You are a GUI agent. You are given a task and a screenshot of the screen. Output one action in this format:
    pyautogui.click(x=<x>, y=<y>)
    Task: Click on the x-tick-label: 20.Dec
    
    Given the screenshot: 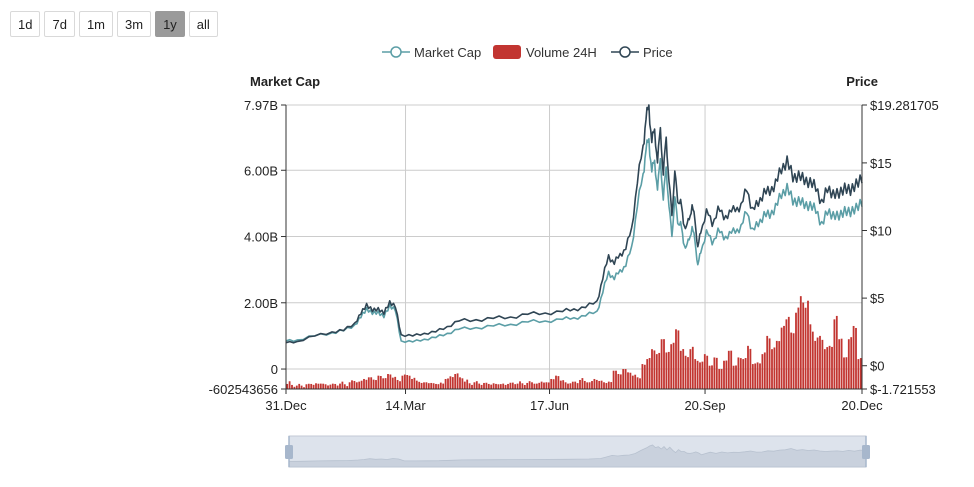 What is the action you would take?
    pyautogui.click(x=862, y=405)
    